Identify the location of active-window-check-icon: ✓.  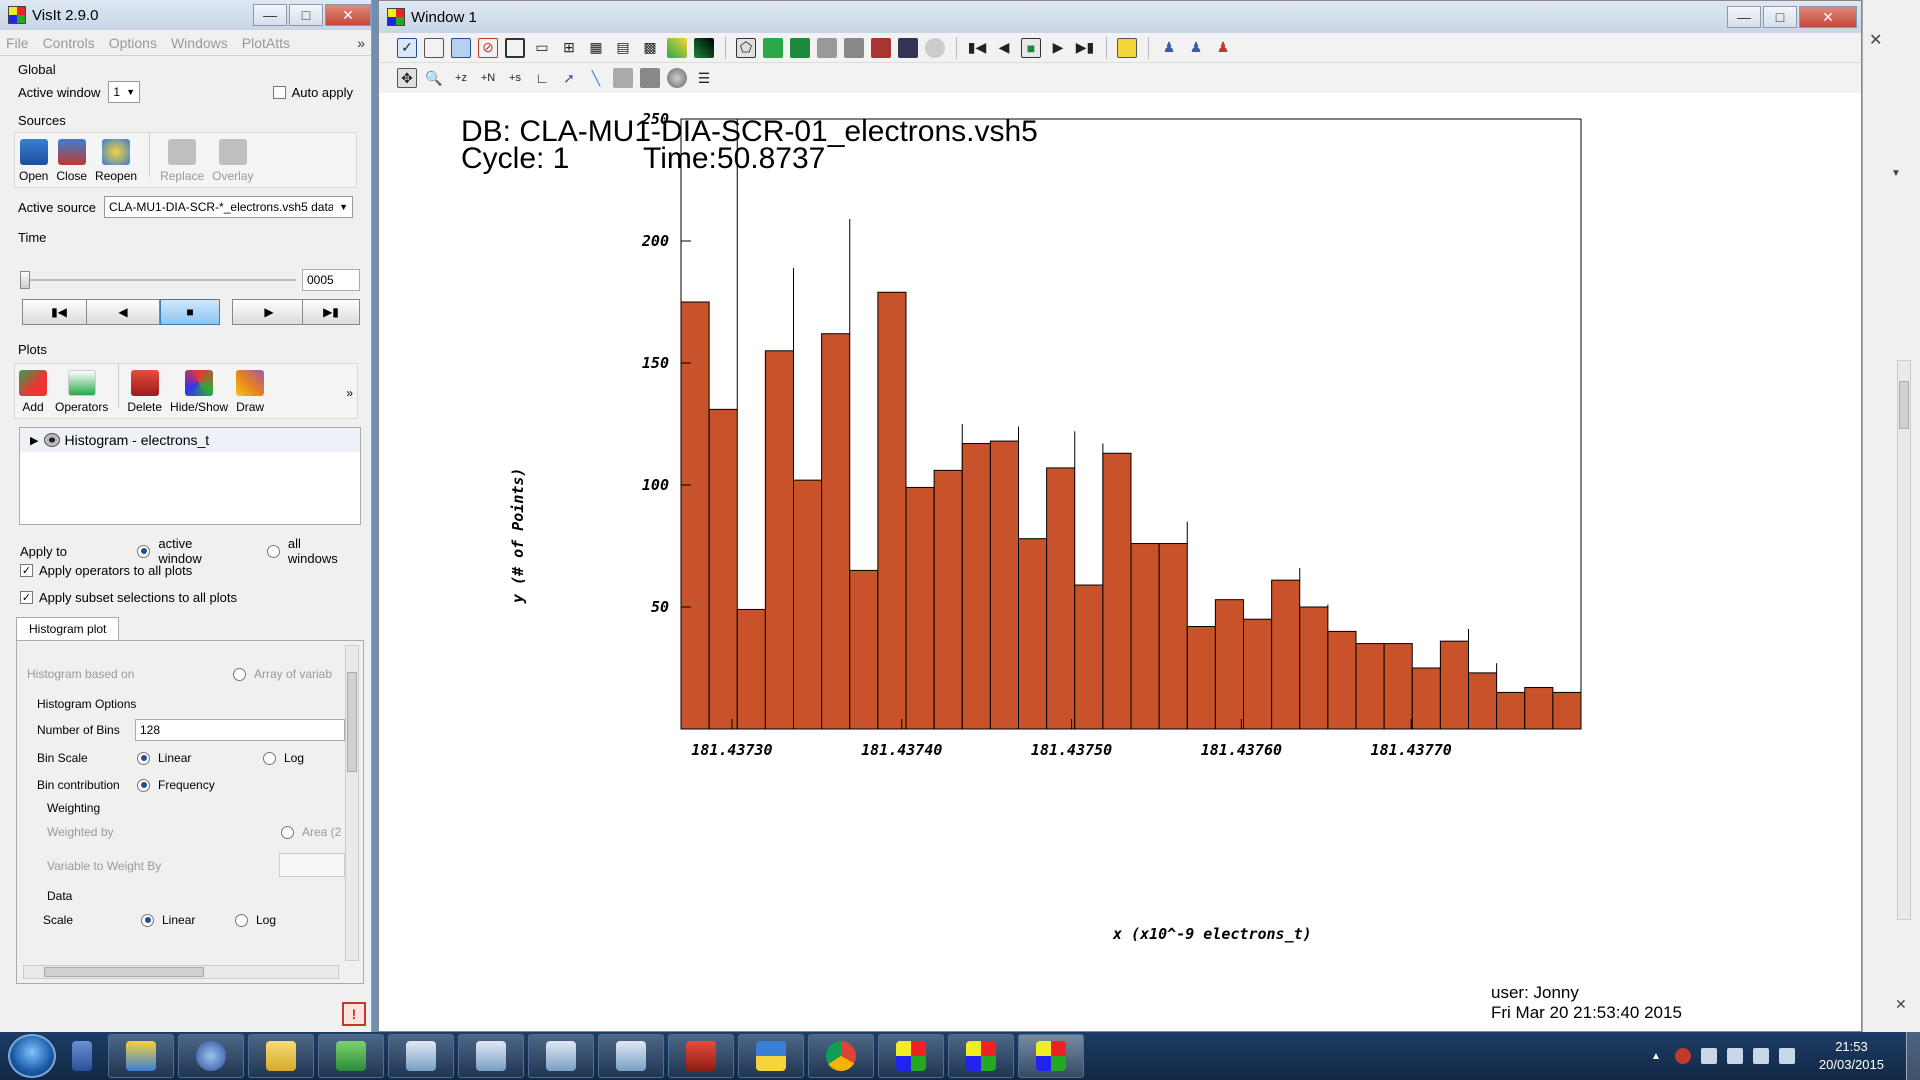
(407, 47).